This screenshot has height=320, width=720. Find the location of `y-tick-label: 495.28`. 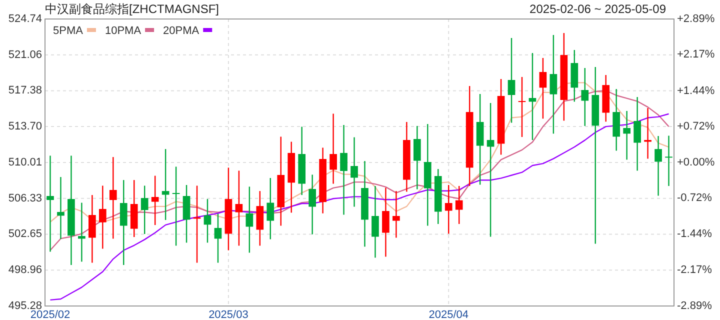

y-tick-label: 495.28 is located at coordinates (25, 306).